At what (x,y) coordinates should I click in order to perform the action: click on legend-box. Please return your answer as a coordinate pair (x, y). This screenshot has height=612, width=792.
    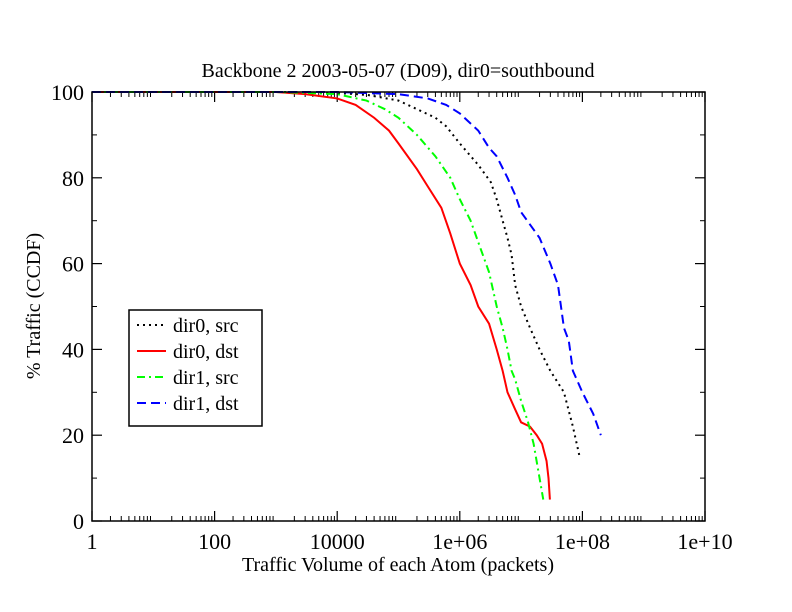
    Looking at the image, I should click on (195, 368).